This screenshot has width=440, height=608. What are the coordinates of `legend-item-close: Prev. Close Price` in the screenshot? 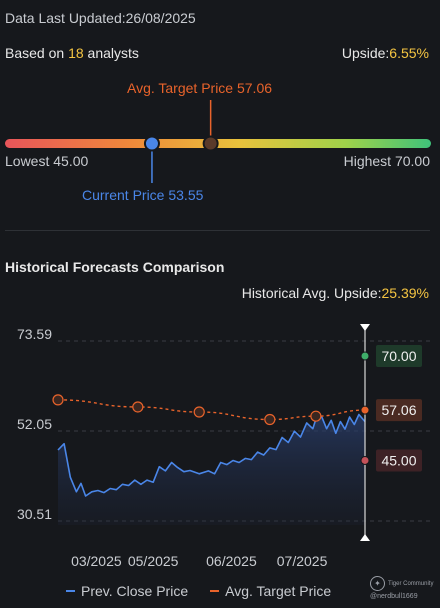 It's located at (127, 591).